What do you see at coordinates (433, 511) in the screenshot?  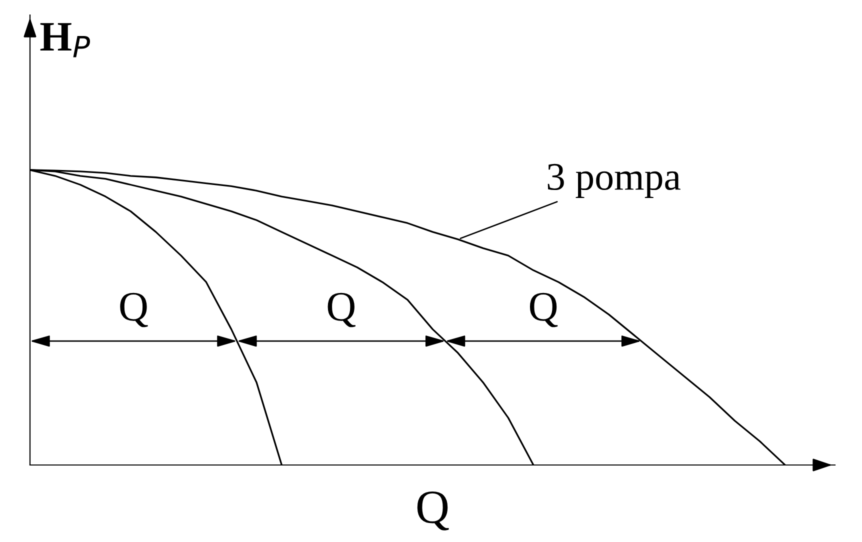 I see `x-axis-title: Q` at bounding box center [433, 511].